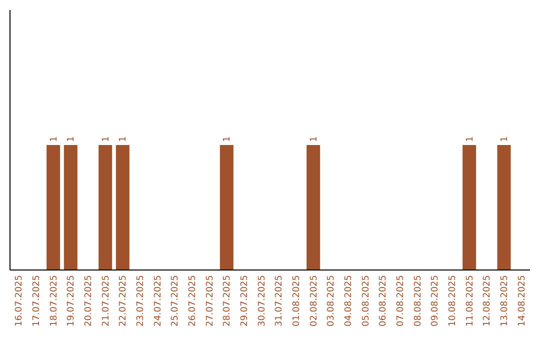 The width and height of the screenshot is (540, 340). What do you see at coordinates (366, 301) in the screenshot?
I see `x-tick-label: 05.08.2025` at bounding box center [366, 301].